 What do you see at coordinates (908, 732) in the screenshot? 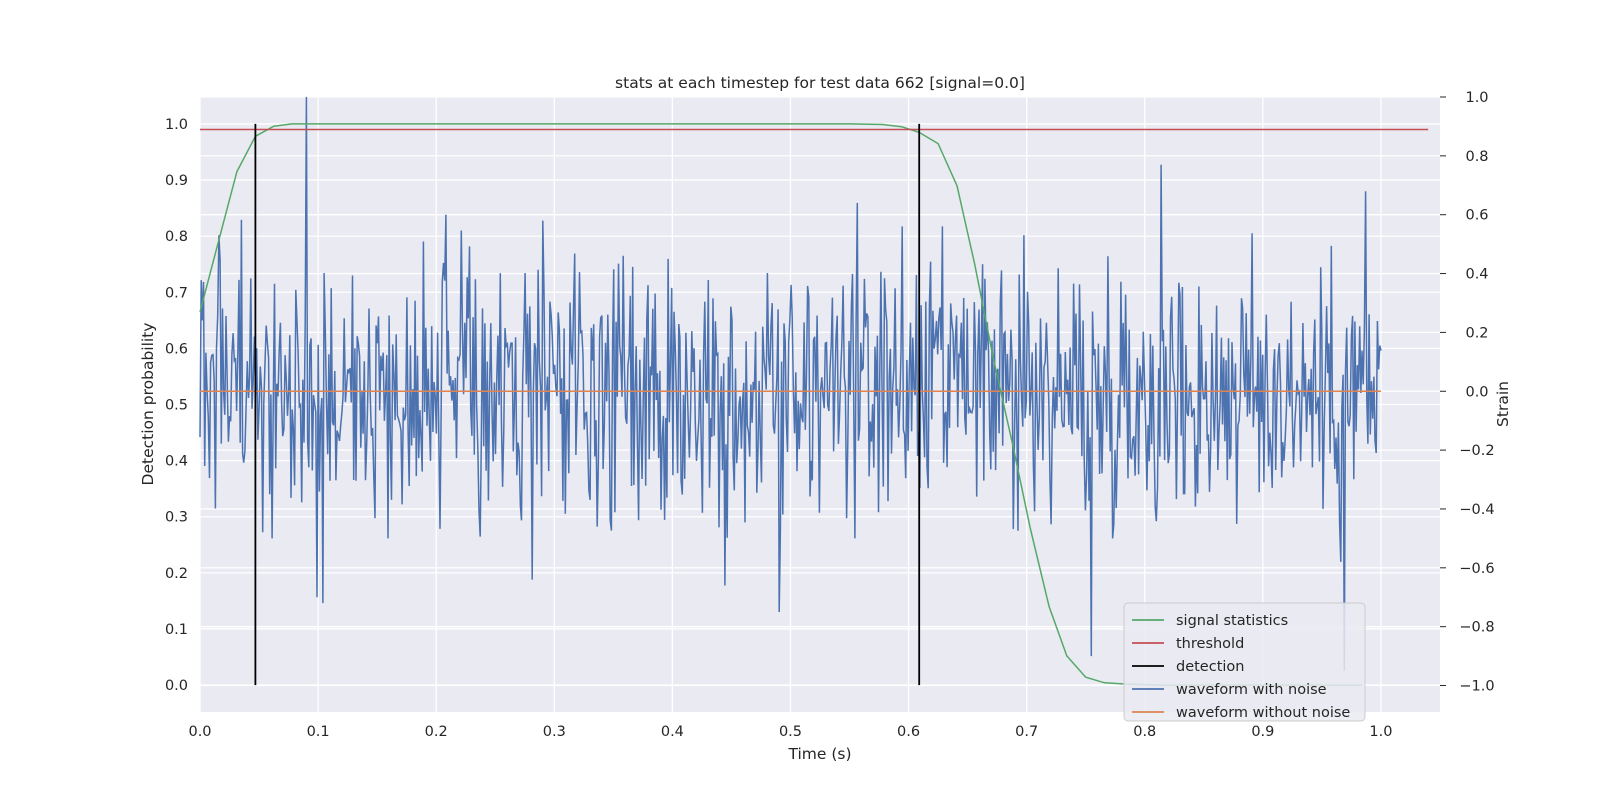
I see `x-tick-label: 0.6` at bounding box center [908, 732].